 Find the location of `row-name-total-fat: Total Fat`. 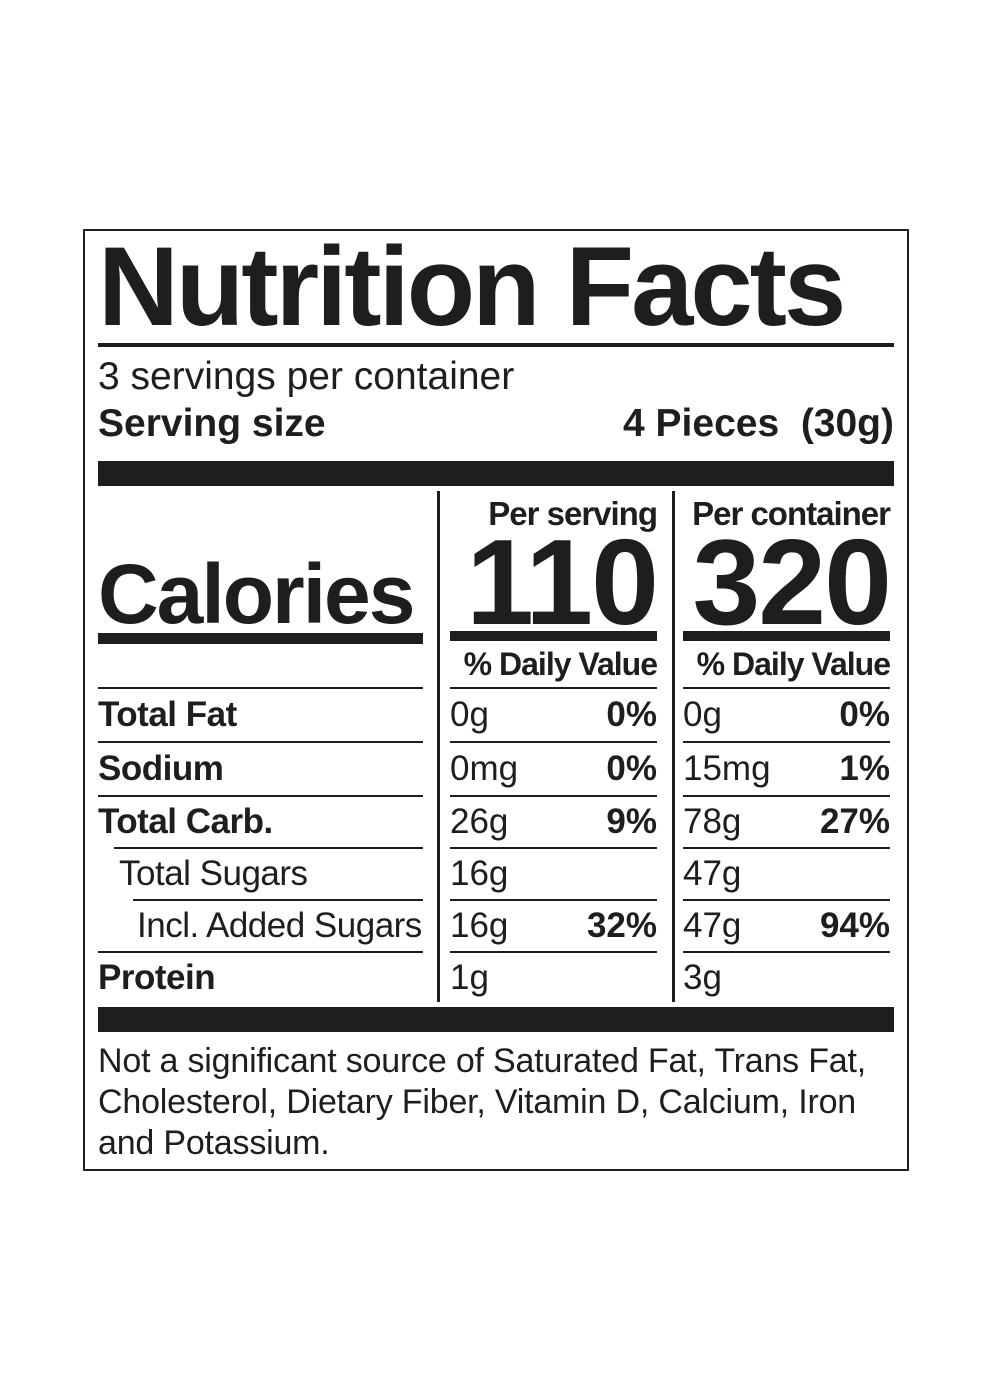

row-name-total-fat: Total Fat is located at coordinates (260, 714).